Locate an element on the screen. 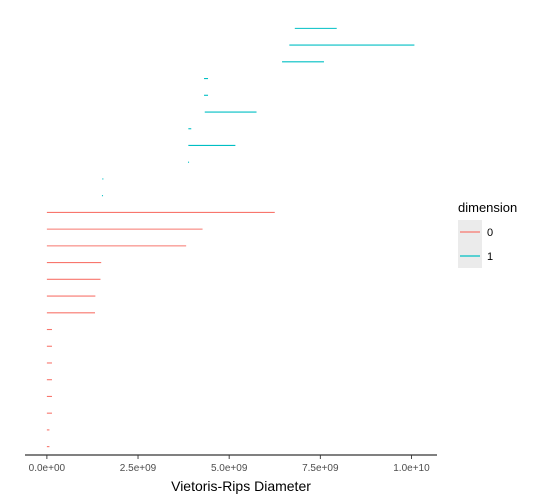 The height and width of the screenshot is (500, 540). x-tick-label-4: 1.0e+10 is located at coordinates (411, 468).